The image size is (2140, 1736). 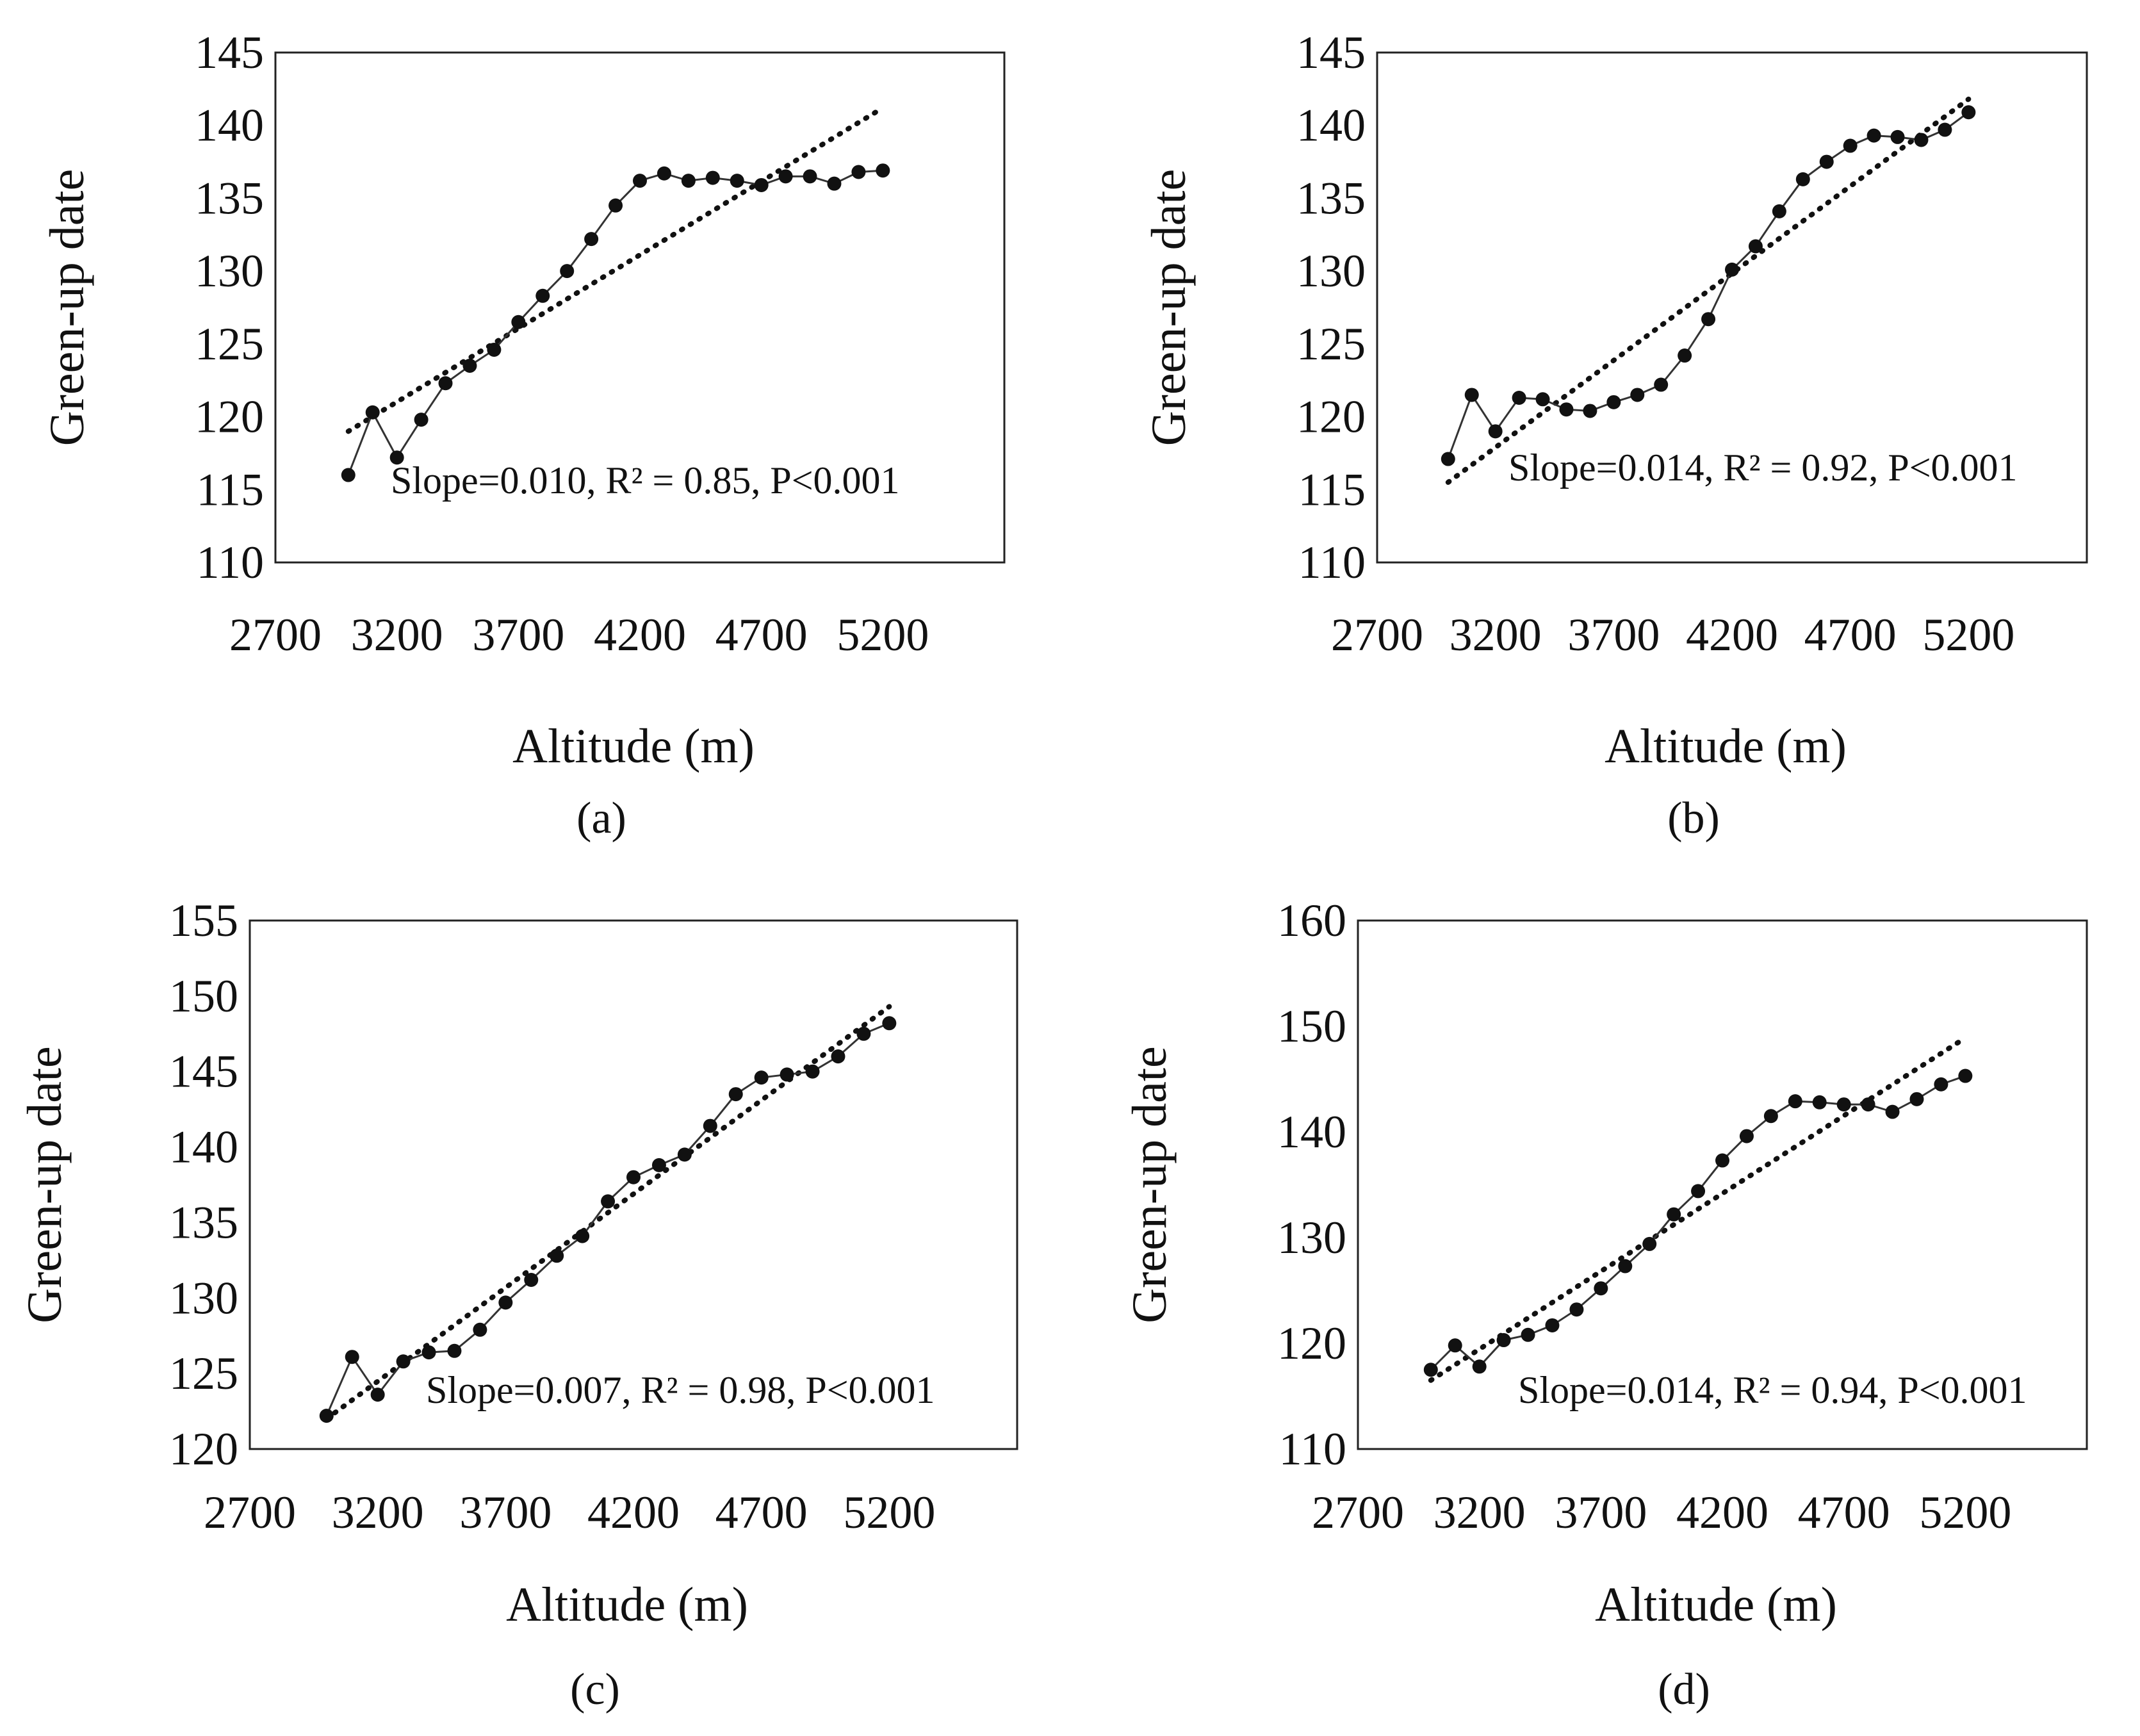 What do you see at coordinates (633, 1512) in the screenshot?
I see `x-tick-label: 4200` at bounding box center [633, 1512].